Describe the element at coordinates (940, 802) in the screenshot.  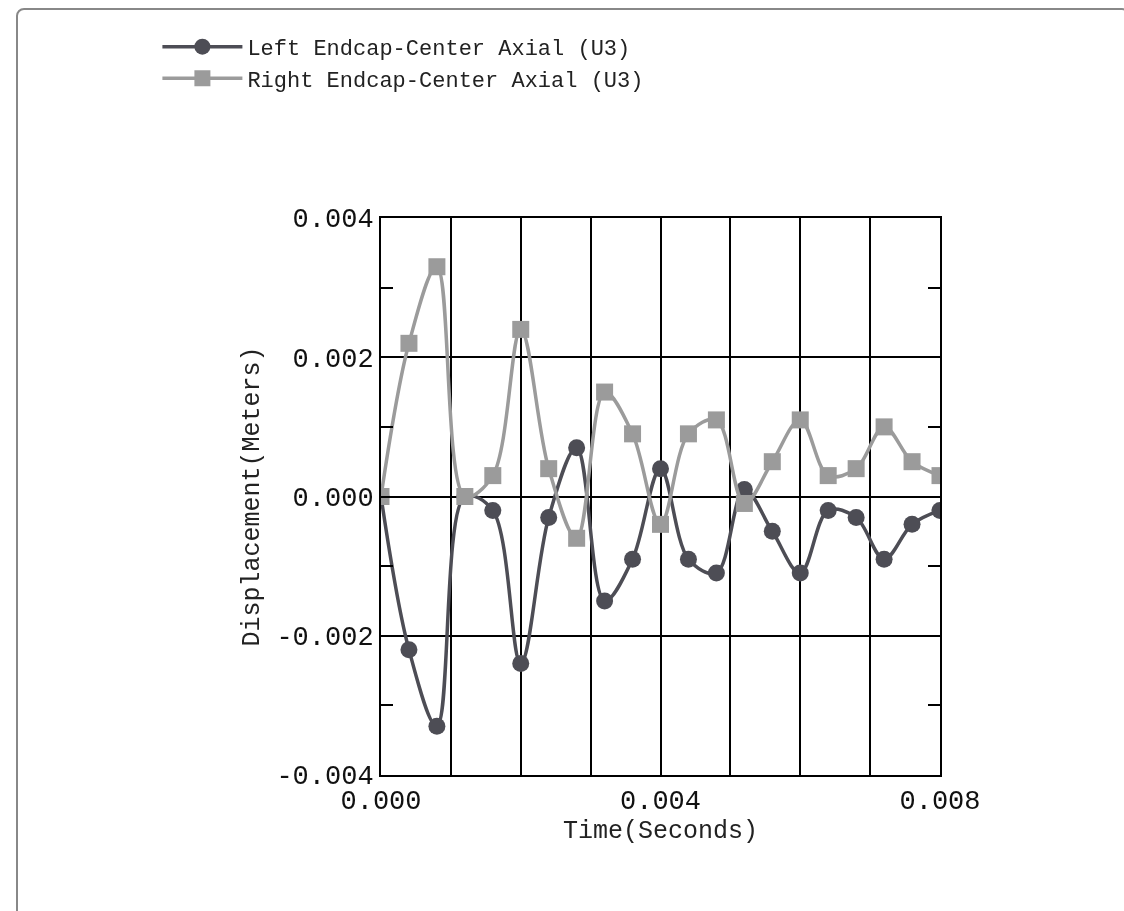
I see `x-tick-label: 0.008` at that location.